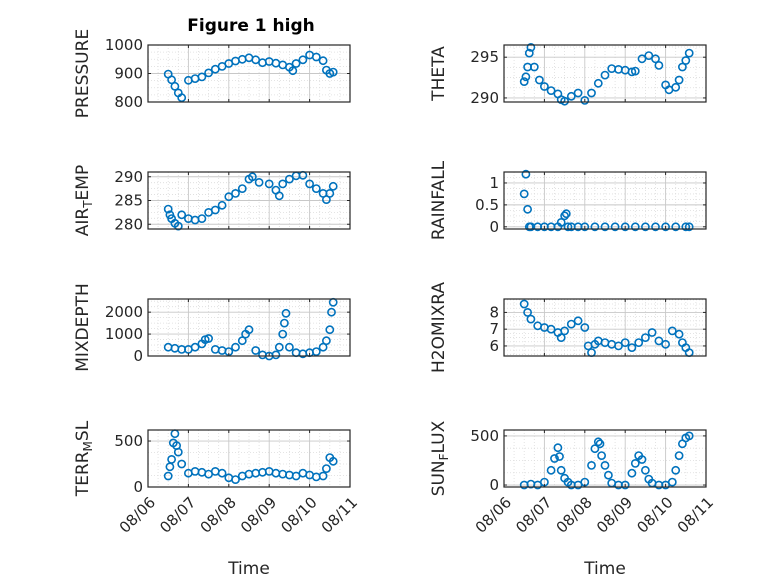 The height and width of the screenshot is (583, 778). I want to click on x-tick-label: 08/08, so click(574, 514).